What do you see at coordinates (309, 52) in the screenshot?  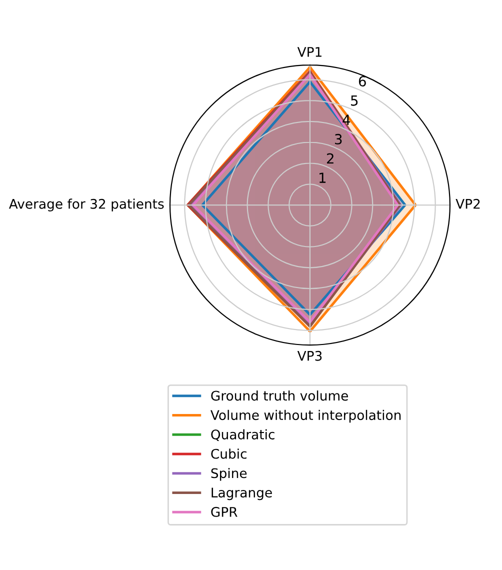 I see `spoke-label: VP1` at bounding box center [309, 52].